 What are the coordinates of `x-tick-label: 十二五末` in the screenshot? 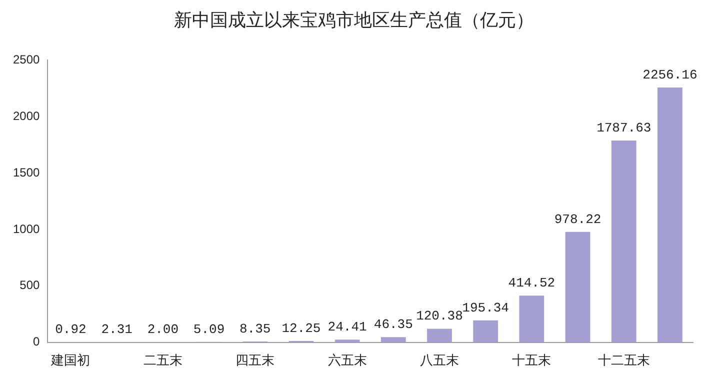 It's located at (624, 361).